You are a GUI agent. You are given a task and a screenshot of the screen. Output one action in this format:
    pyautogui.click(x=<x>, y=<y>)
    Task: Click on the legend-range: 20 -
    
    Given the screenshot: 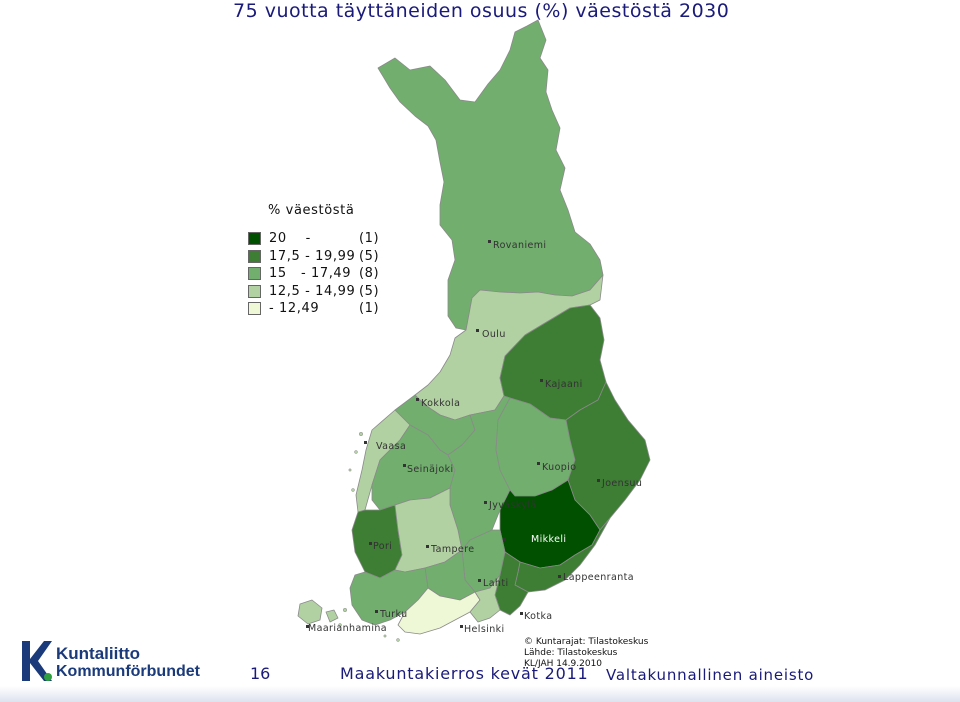 What is the action you would take?
    pyautogui.click(x=290, y=239)
    